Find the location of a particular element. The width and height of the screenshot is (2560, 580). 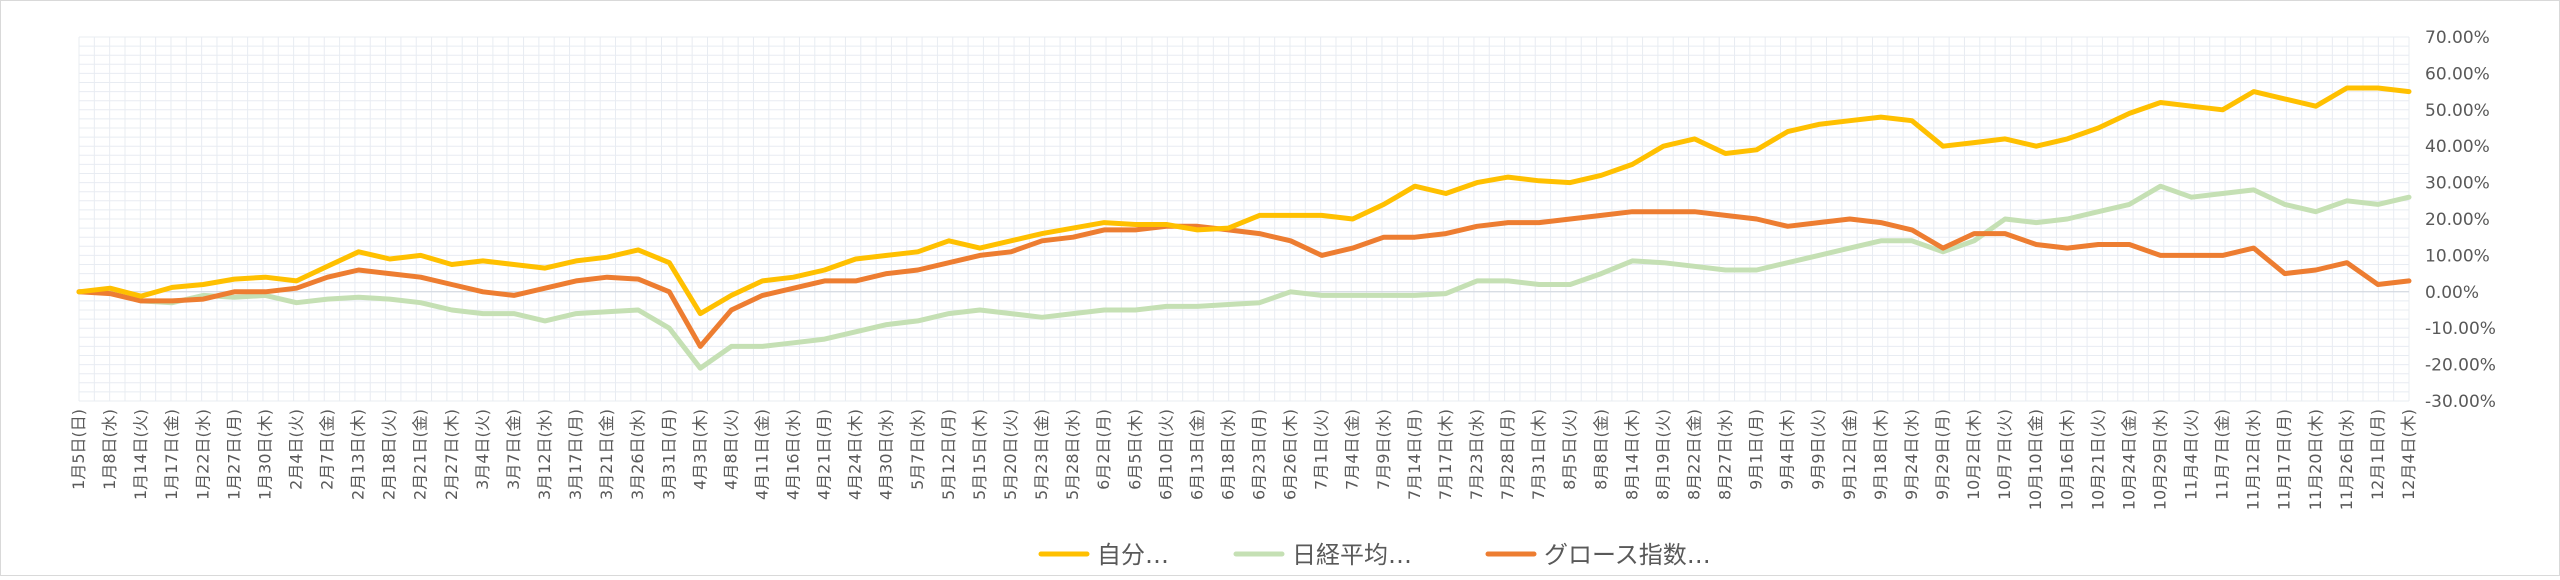

x-tick-label: 10月7日(火) is located at coordinates (2004, 454).